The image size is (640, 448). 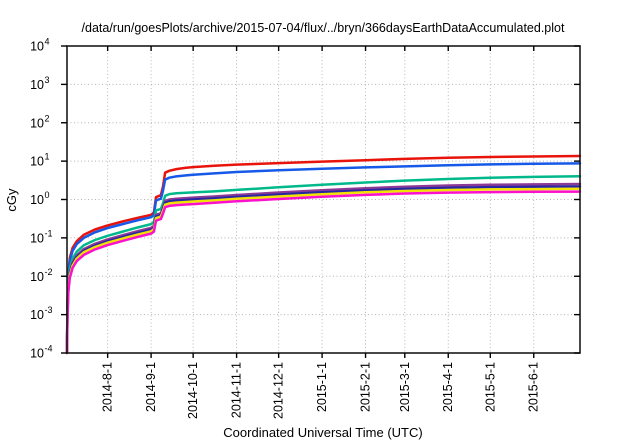 I want to click on x-tick-label: 2014-12-1, so click(x=279, y=390).